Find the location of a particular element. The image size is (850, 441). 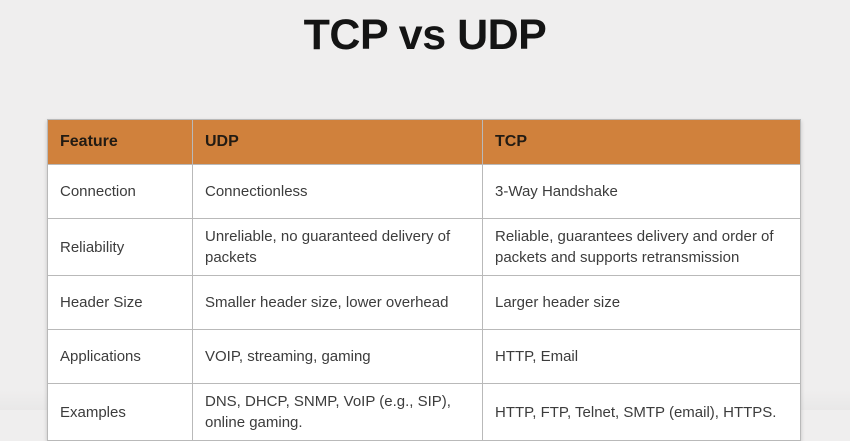

cell-udp: Connectionless is located at coordinates (337, 191).